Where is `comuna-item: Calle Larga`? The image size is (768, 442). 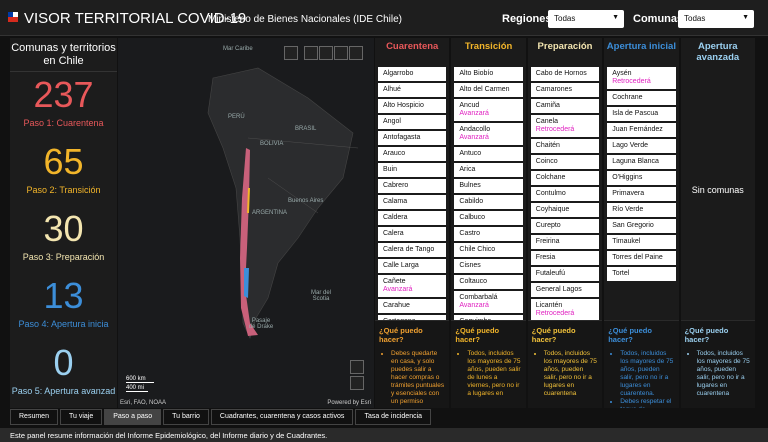 comuna-item: Calle Larga is located at coordinates (412, 266).